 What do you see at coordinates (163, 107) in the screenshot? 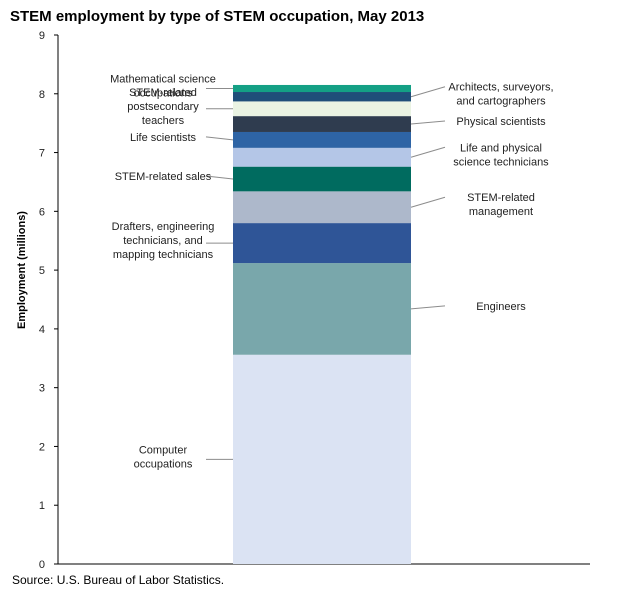
I see `segment-label: postsecondary` at bounding box center [163, 107].